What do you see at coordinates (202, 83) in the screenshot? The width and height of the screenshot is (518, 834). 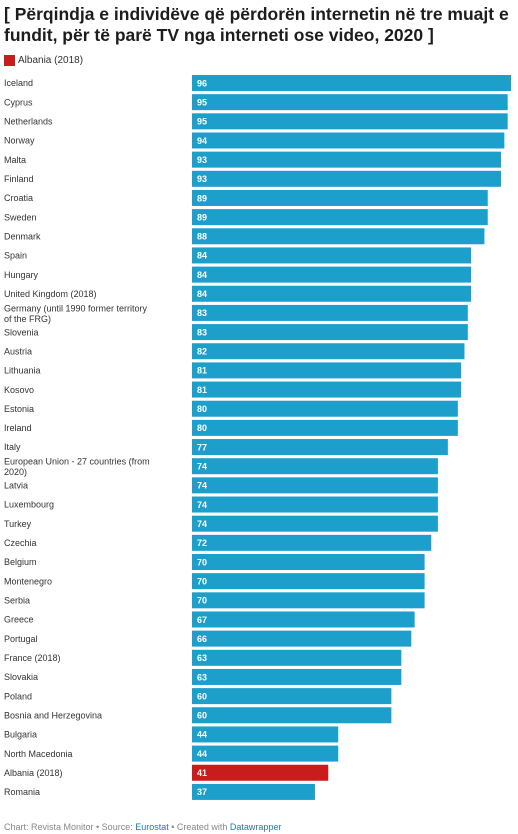 I see `bar-value-label: 96` at bounding box center [202, 83].